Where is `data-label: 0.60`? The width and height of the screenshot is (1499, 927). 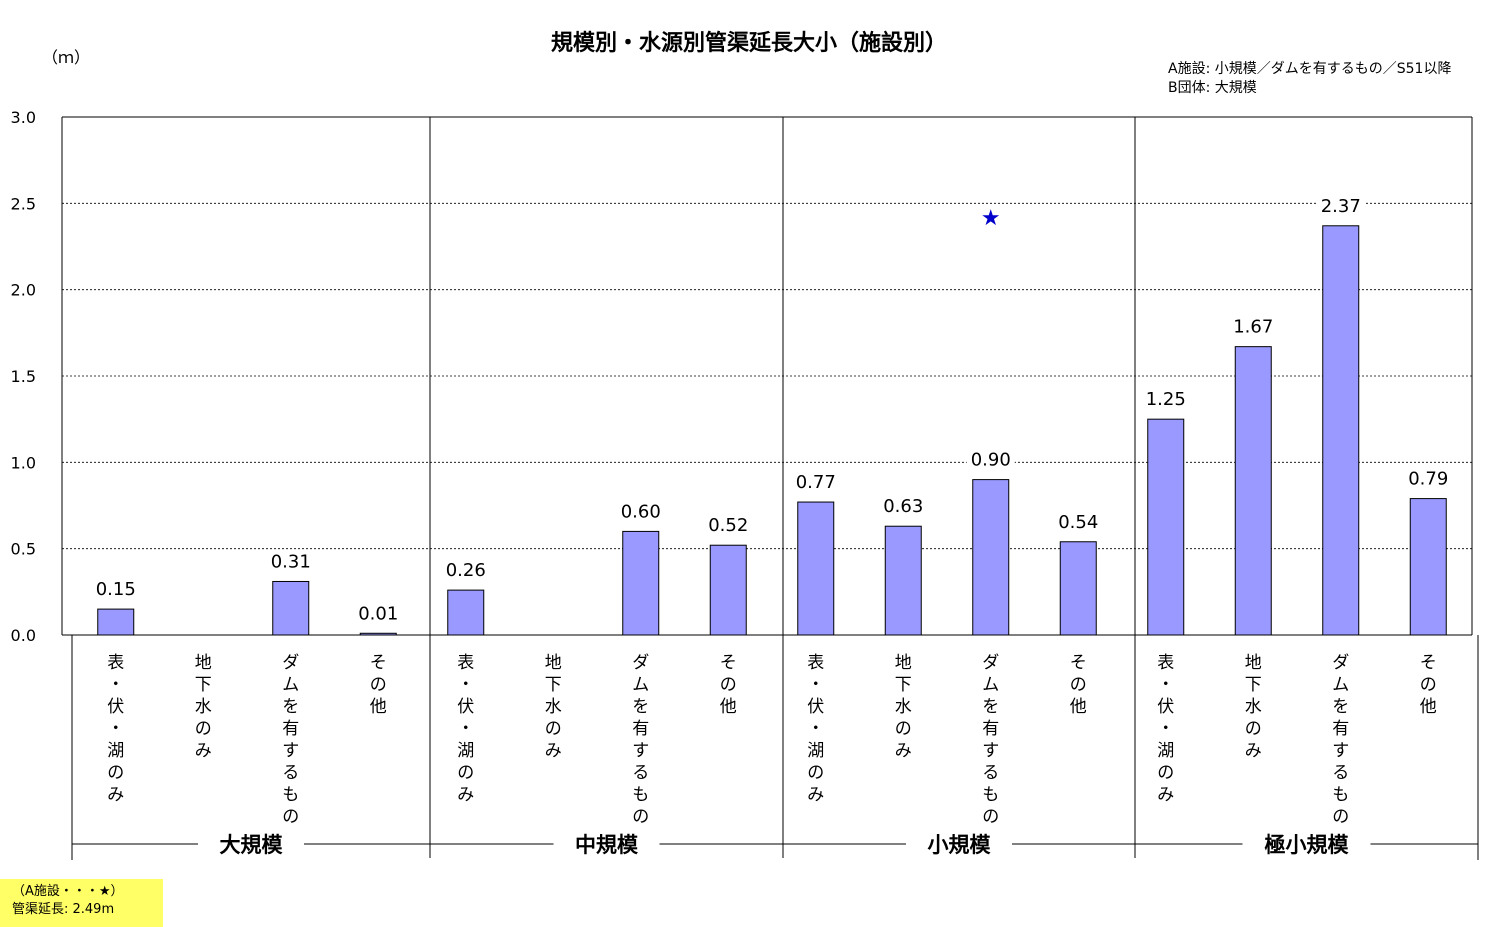
data-label: 0.60 is located at coordinates (641, 511).